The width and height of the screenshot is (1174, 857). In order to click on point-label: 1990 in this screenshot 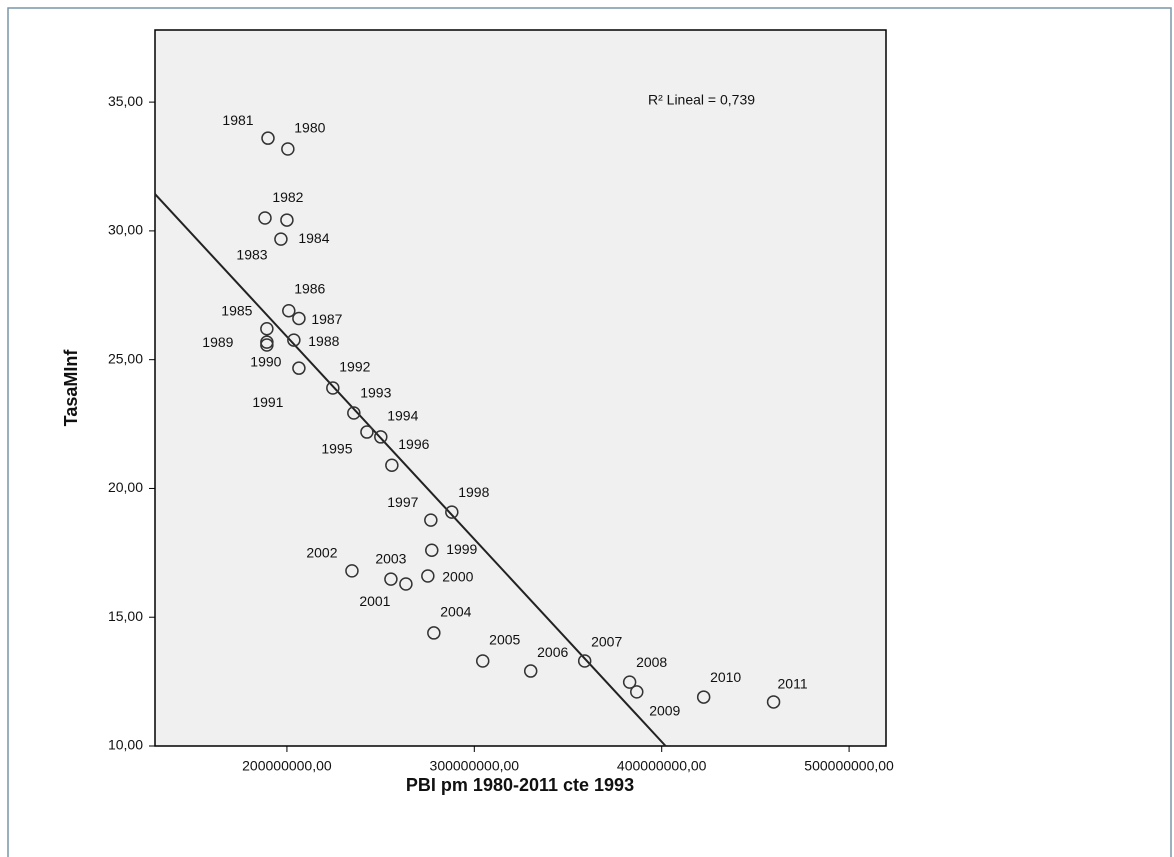, I will do `click(265, 362)`.